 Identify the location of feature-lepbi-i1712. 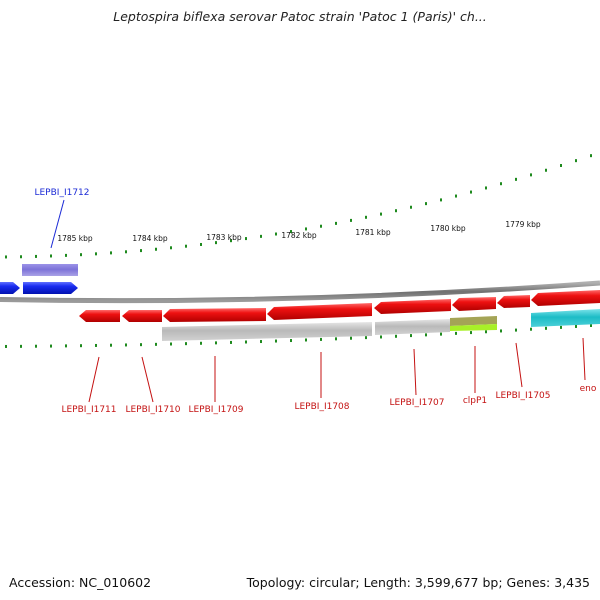
(50, 270).